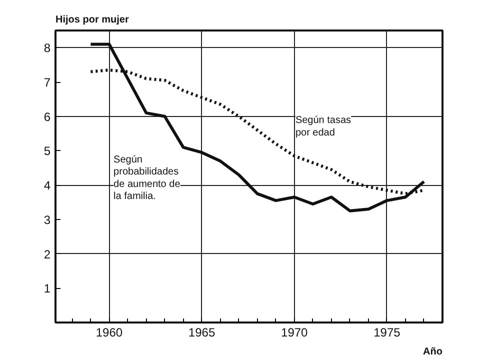 Image resolution: width=482 pixels, height=362 pixels. What do you see at coordinates (47, 289) in the screenshot?
I see `y-tick-label: 1` at bounding box center [47, 289].